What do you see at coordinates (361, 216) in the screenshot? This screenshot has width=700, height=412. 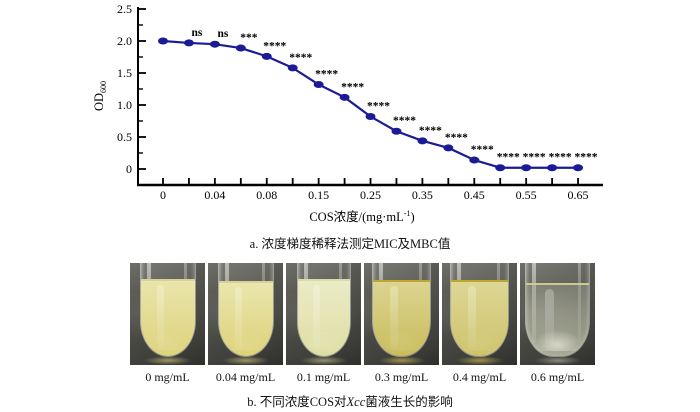 I see `x-axis-title: COS浓度/(mg·mL-1)` at bounding box center [361, 216].